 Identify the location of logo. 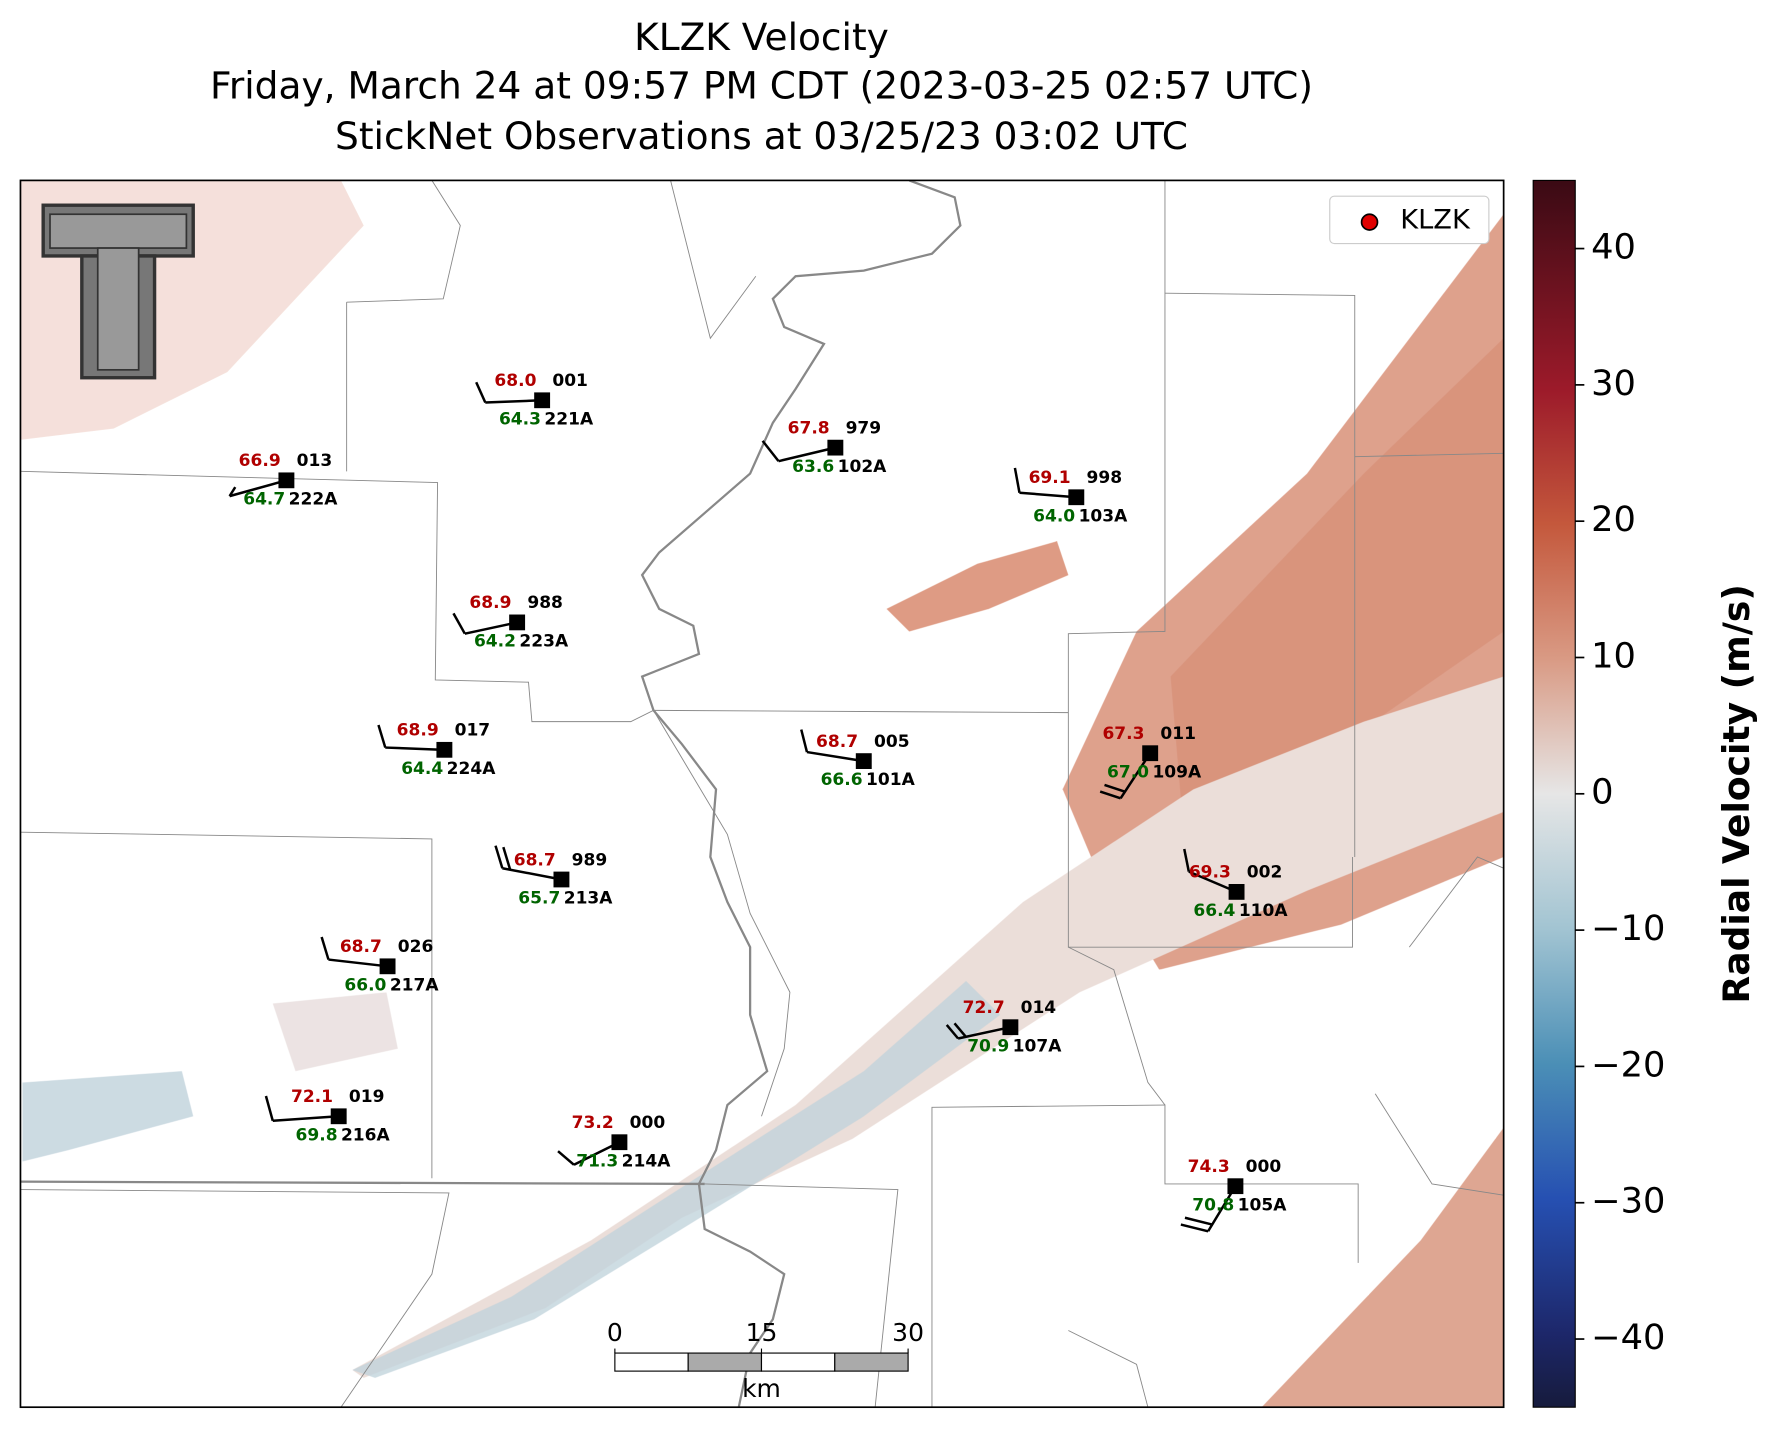
(118, 291).